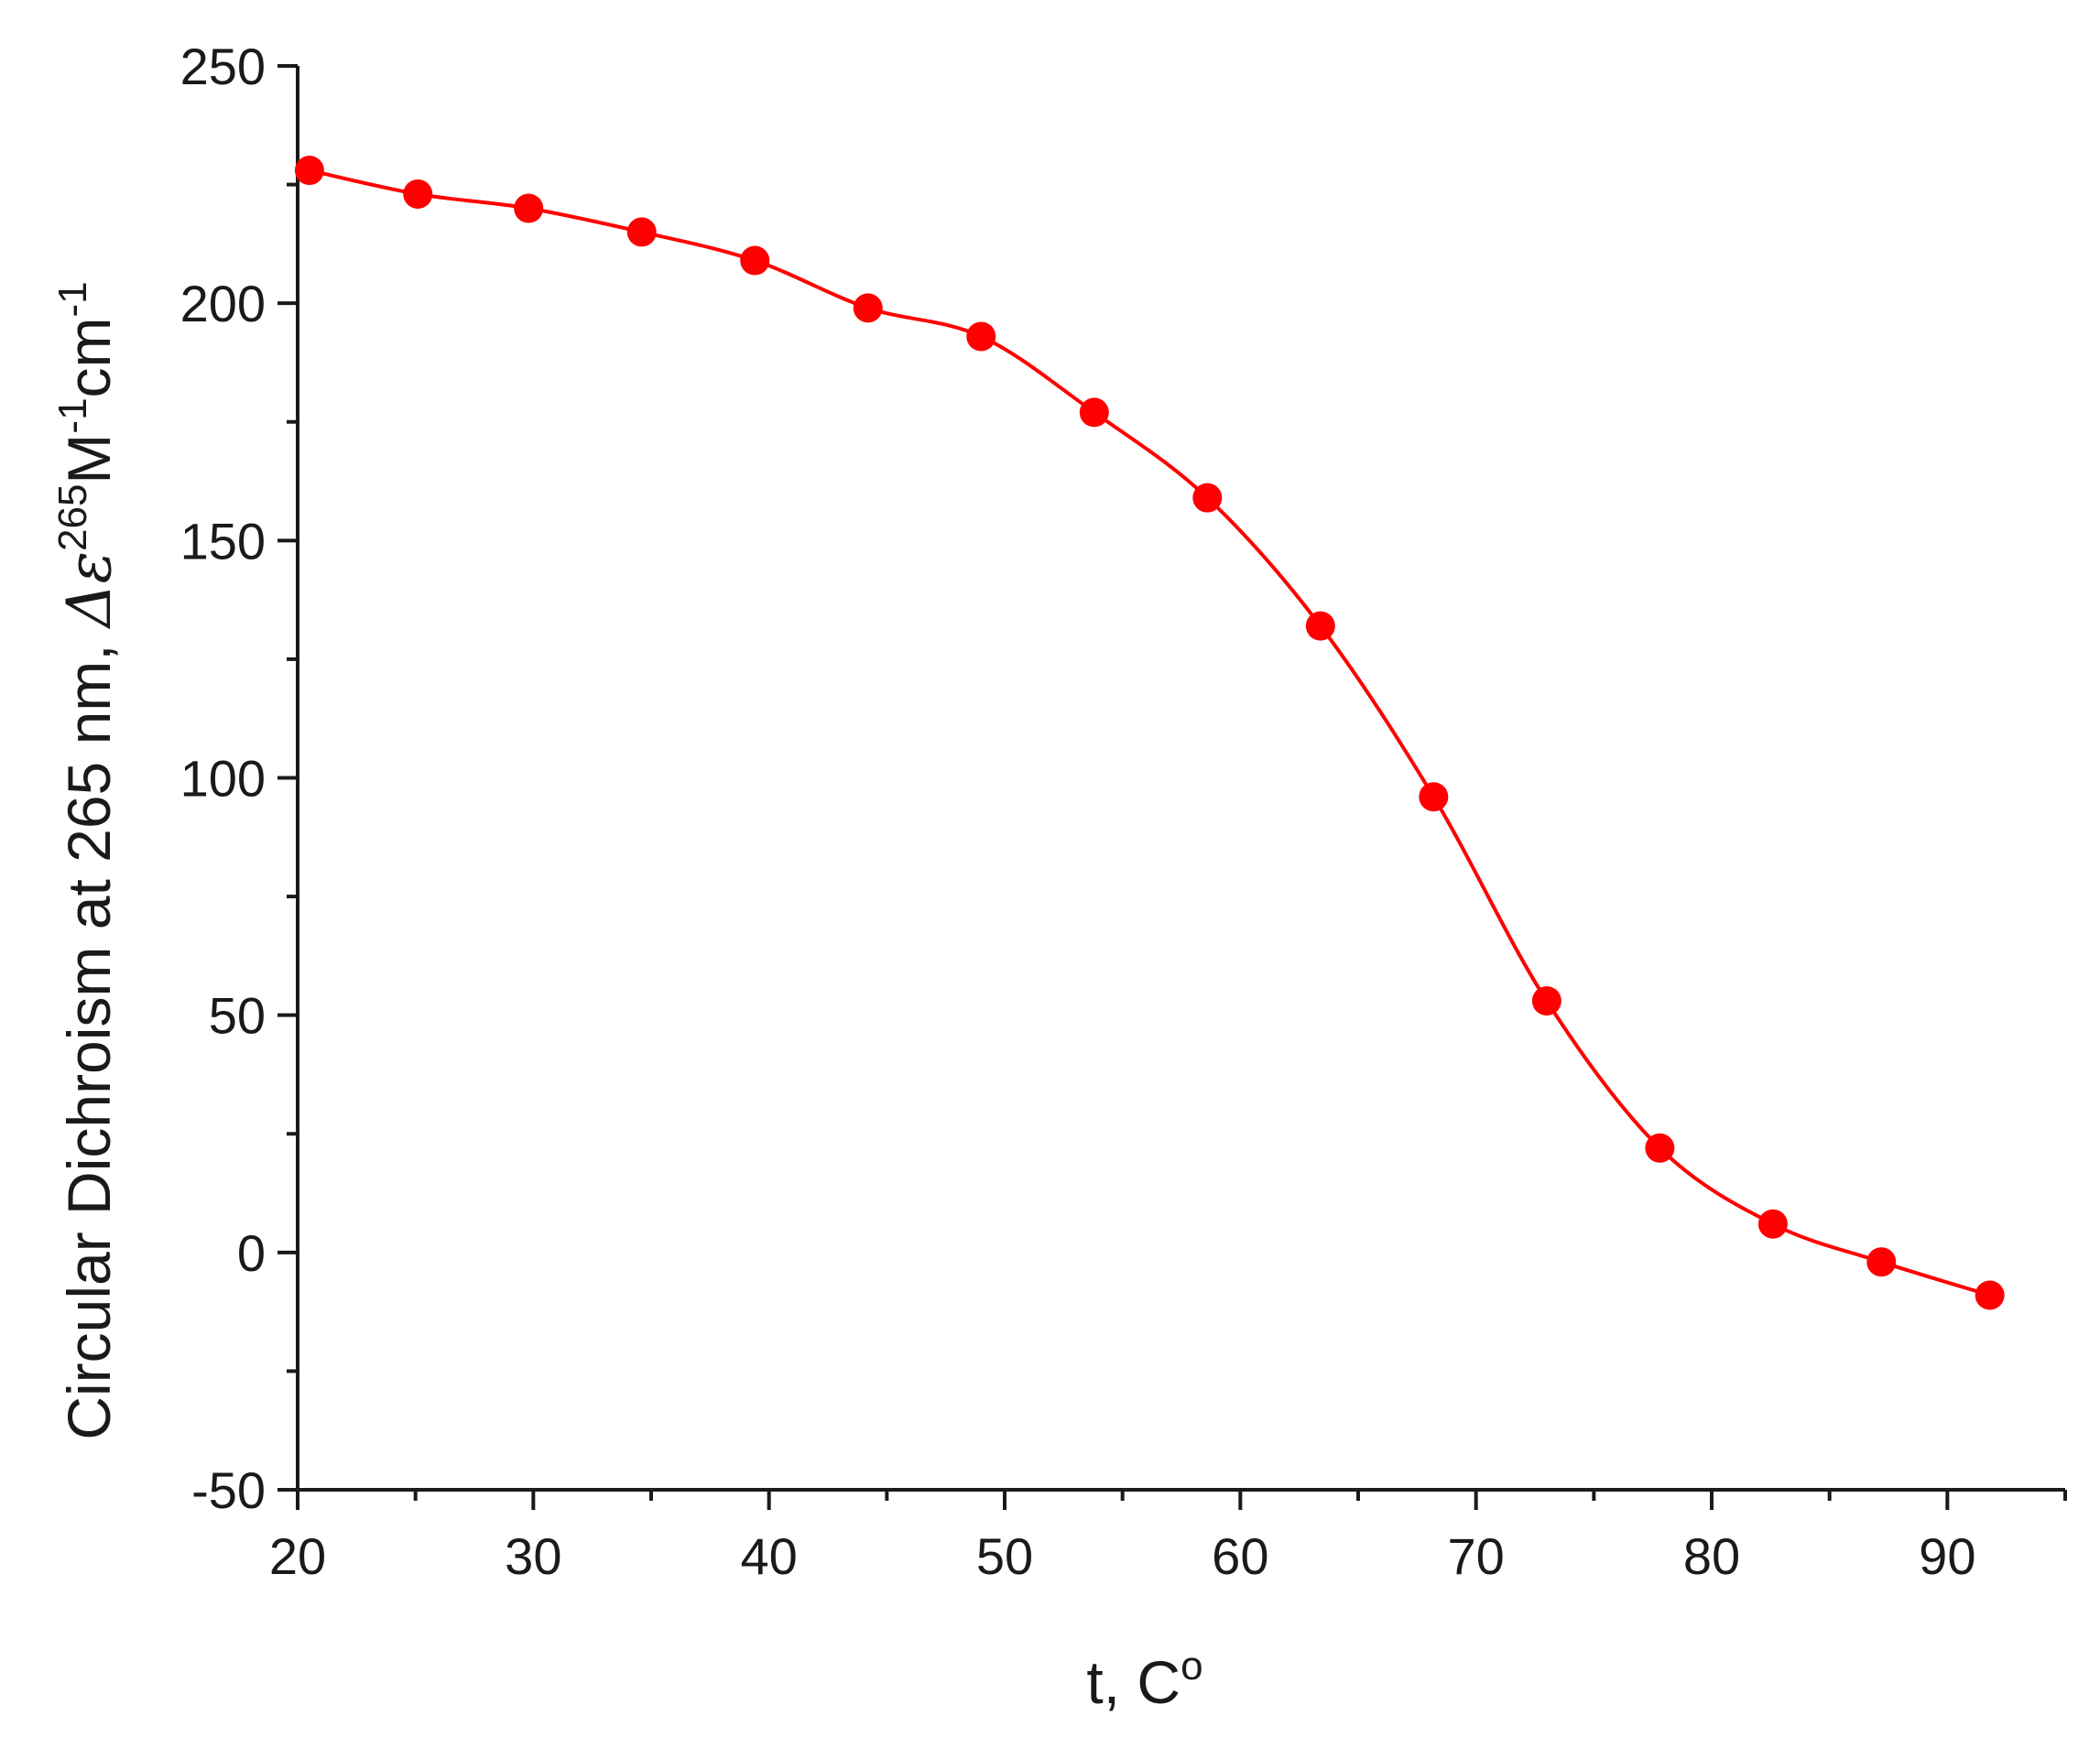 This screenshot has width=2100, height=1737. I want to click on x-tick-label: 70, so click(1477, 1556).